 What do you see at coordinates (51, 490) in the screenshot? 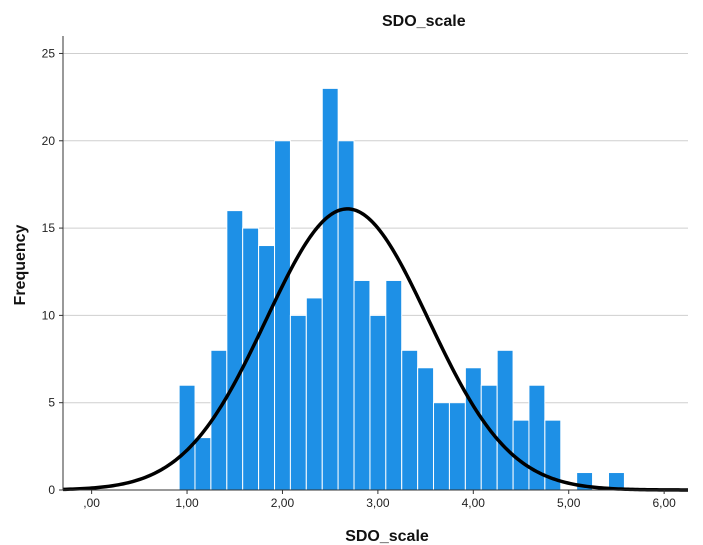
I see `y-tick-label-0: 0` at bounding box center [51, 490].